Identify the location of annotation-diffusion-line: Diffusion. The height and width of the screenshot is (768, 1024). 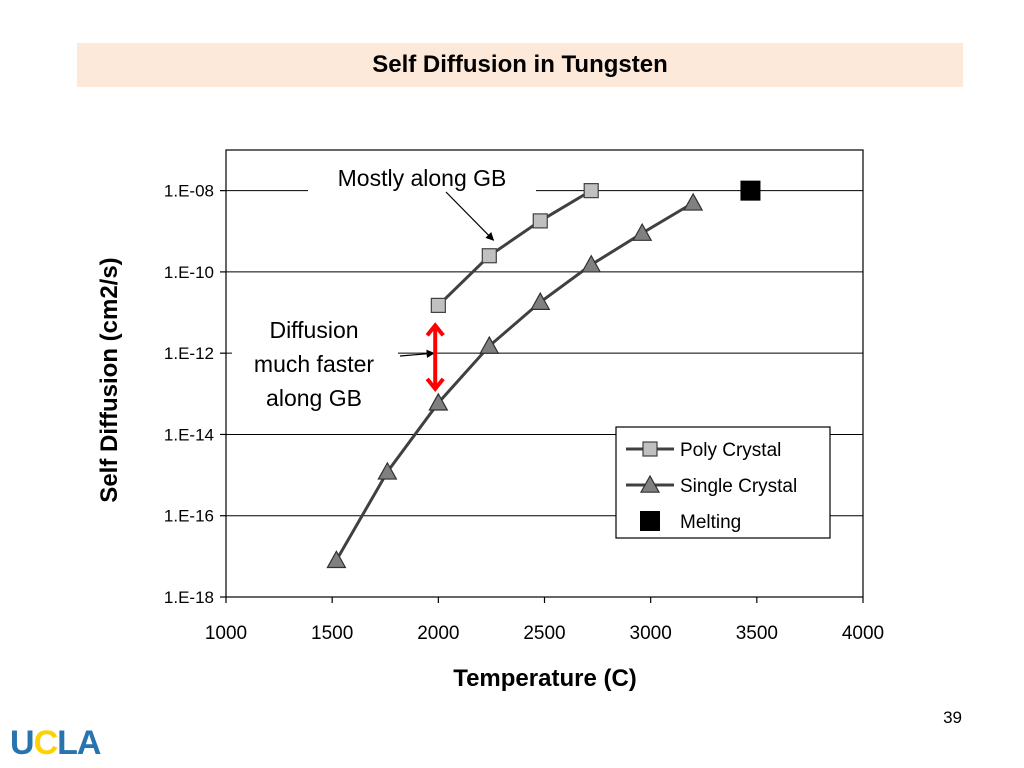
(313, 330).